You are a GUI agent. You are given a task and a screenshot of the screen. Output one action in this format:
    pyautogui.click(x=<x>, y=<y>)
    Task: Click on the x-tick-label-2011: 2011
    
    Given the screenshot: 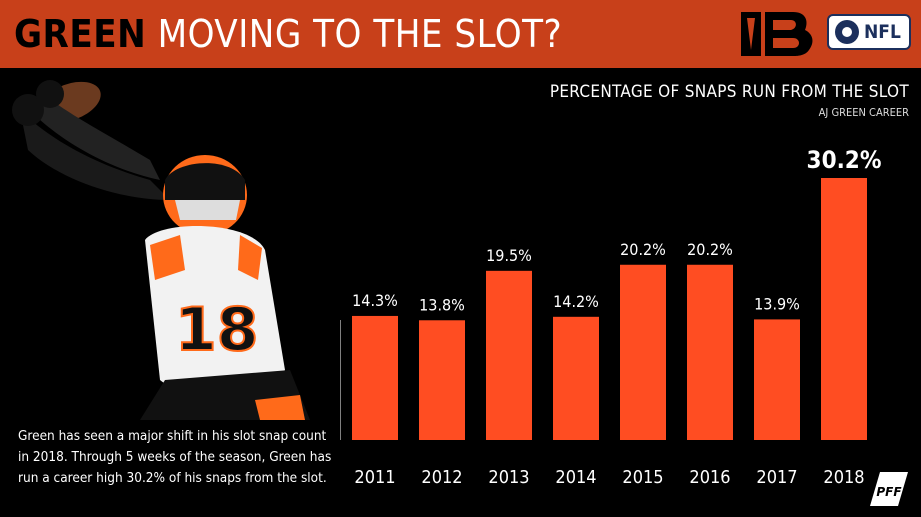 What is the action you would take?
    pyautogui.click(x=374, y=477)
    